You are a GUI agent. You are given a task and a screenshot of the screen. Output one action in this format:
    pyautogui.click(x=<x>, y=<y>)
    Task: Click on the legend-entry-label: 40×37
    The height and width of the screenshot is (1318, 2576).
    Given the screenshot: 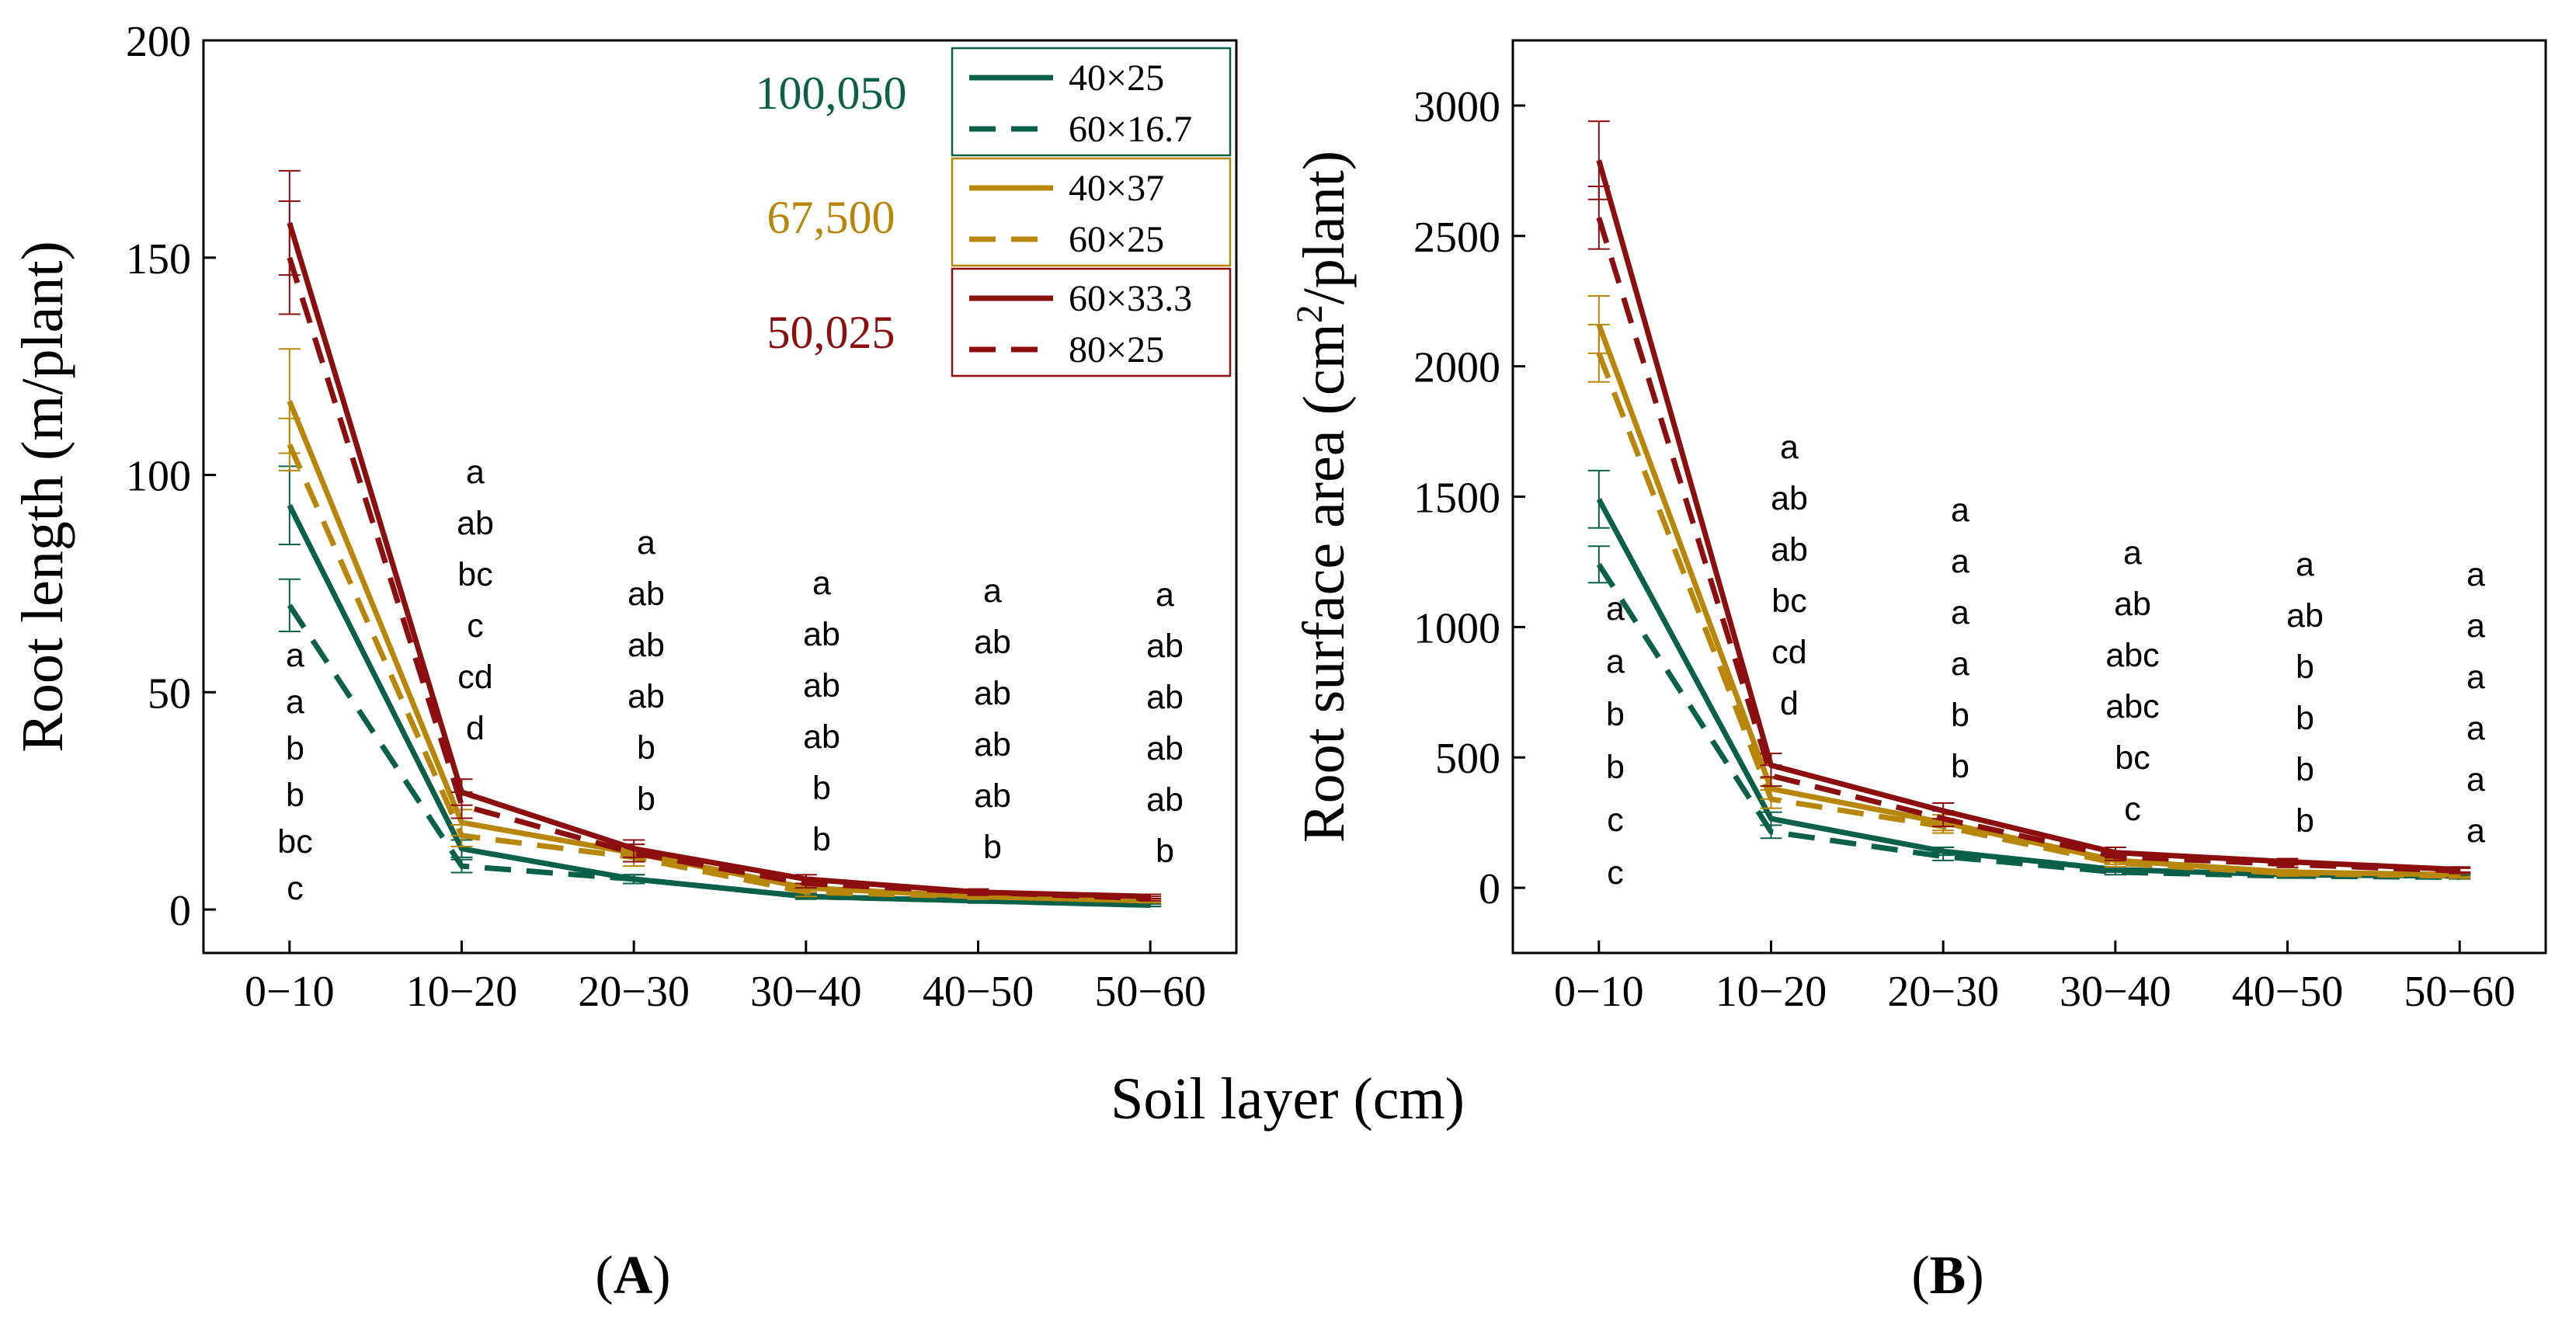 What is the action you would take?
    pyautogui.click(x=1116, y=188)
    